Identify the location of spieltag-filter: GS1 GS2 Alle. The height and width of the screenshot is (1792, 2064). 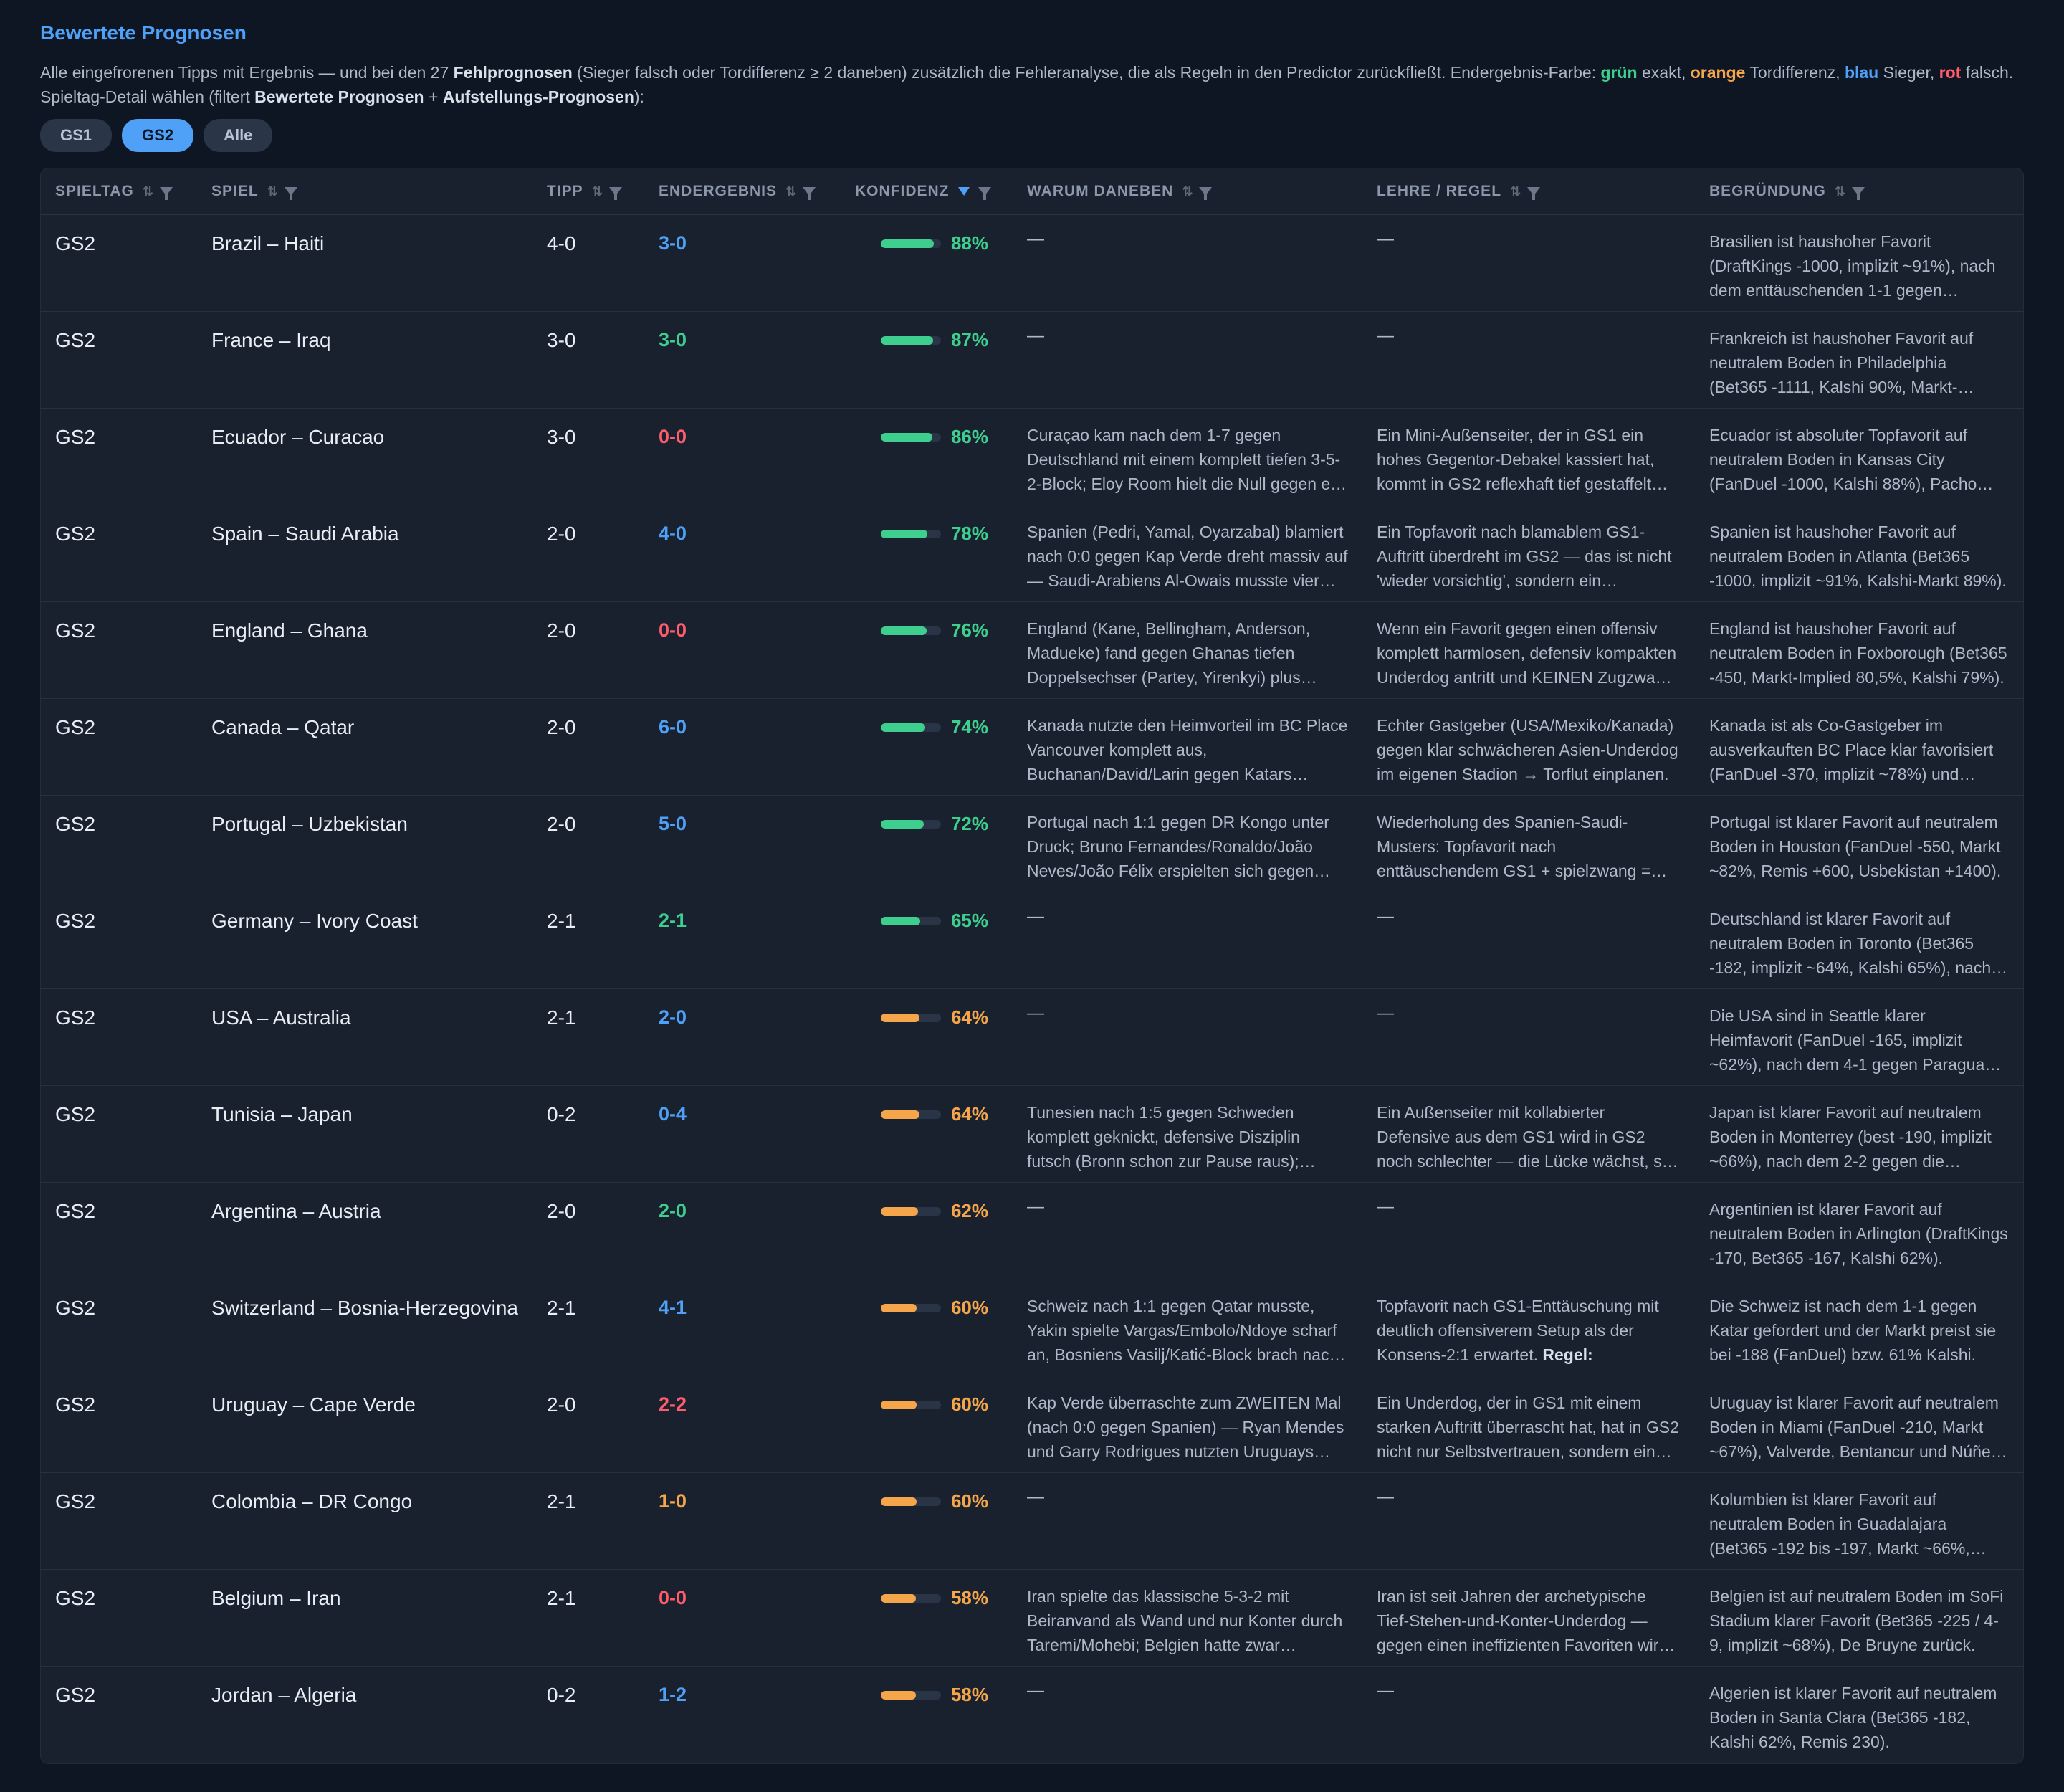
(1032, 135).